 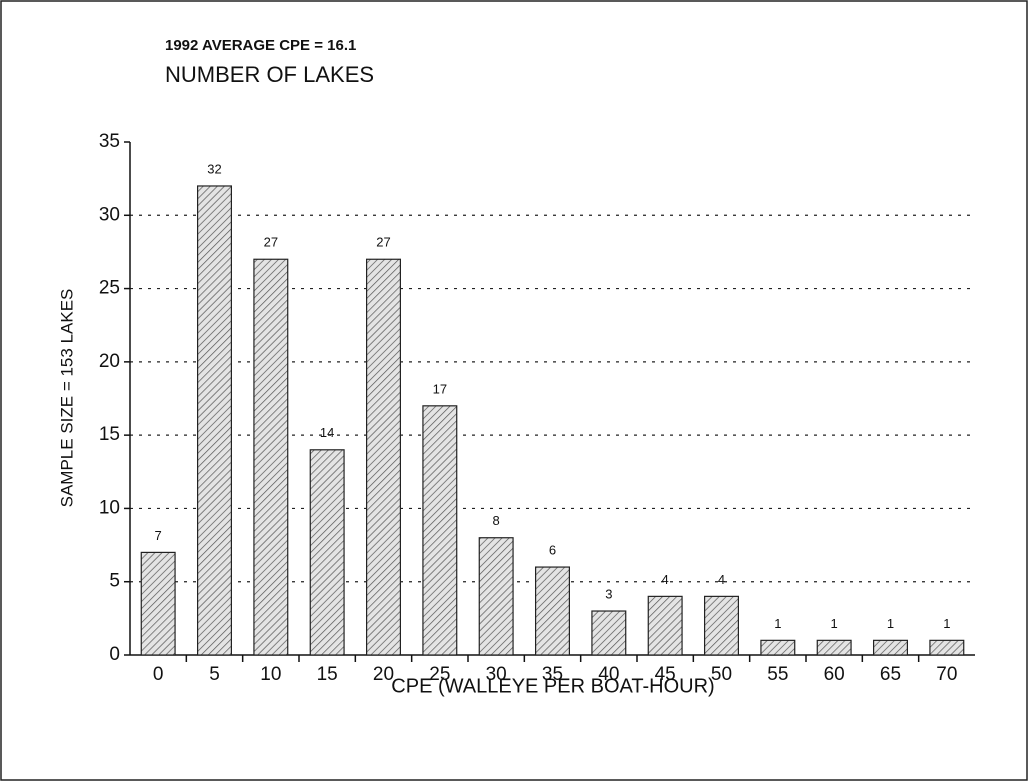 What do you see at coordinates (496, 674) in the screenshot?
I see `x-tick-label: 30` at bounding box center [496, 674].